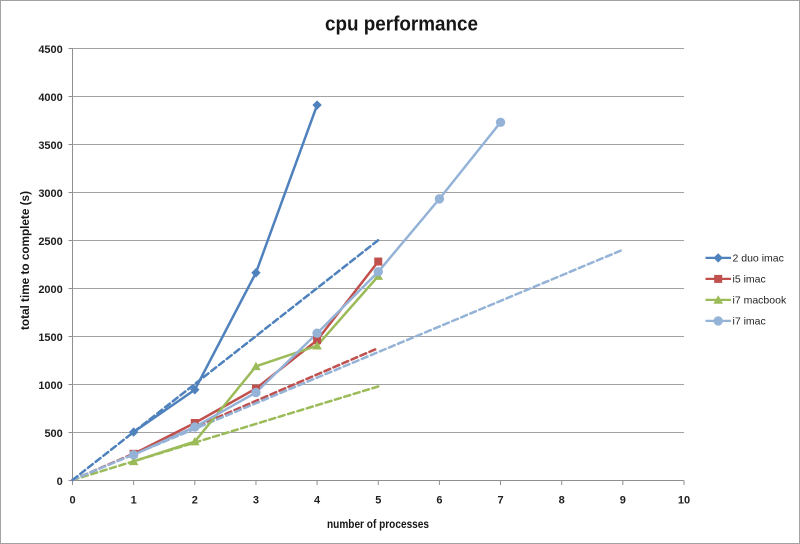 The height and width of the screenshot is (544, 800). What do you see at coordinates (562, 501) in the screenshot?
I see `svg-text: 8` at bounding box center [562, 501].